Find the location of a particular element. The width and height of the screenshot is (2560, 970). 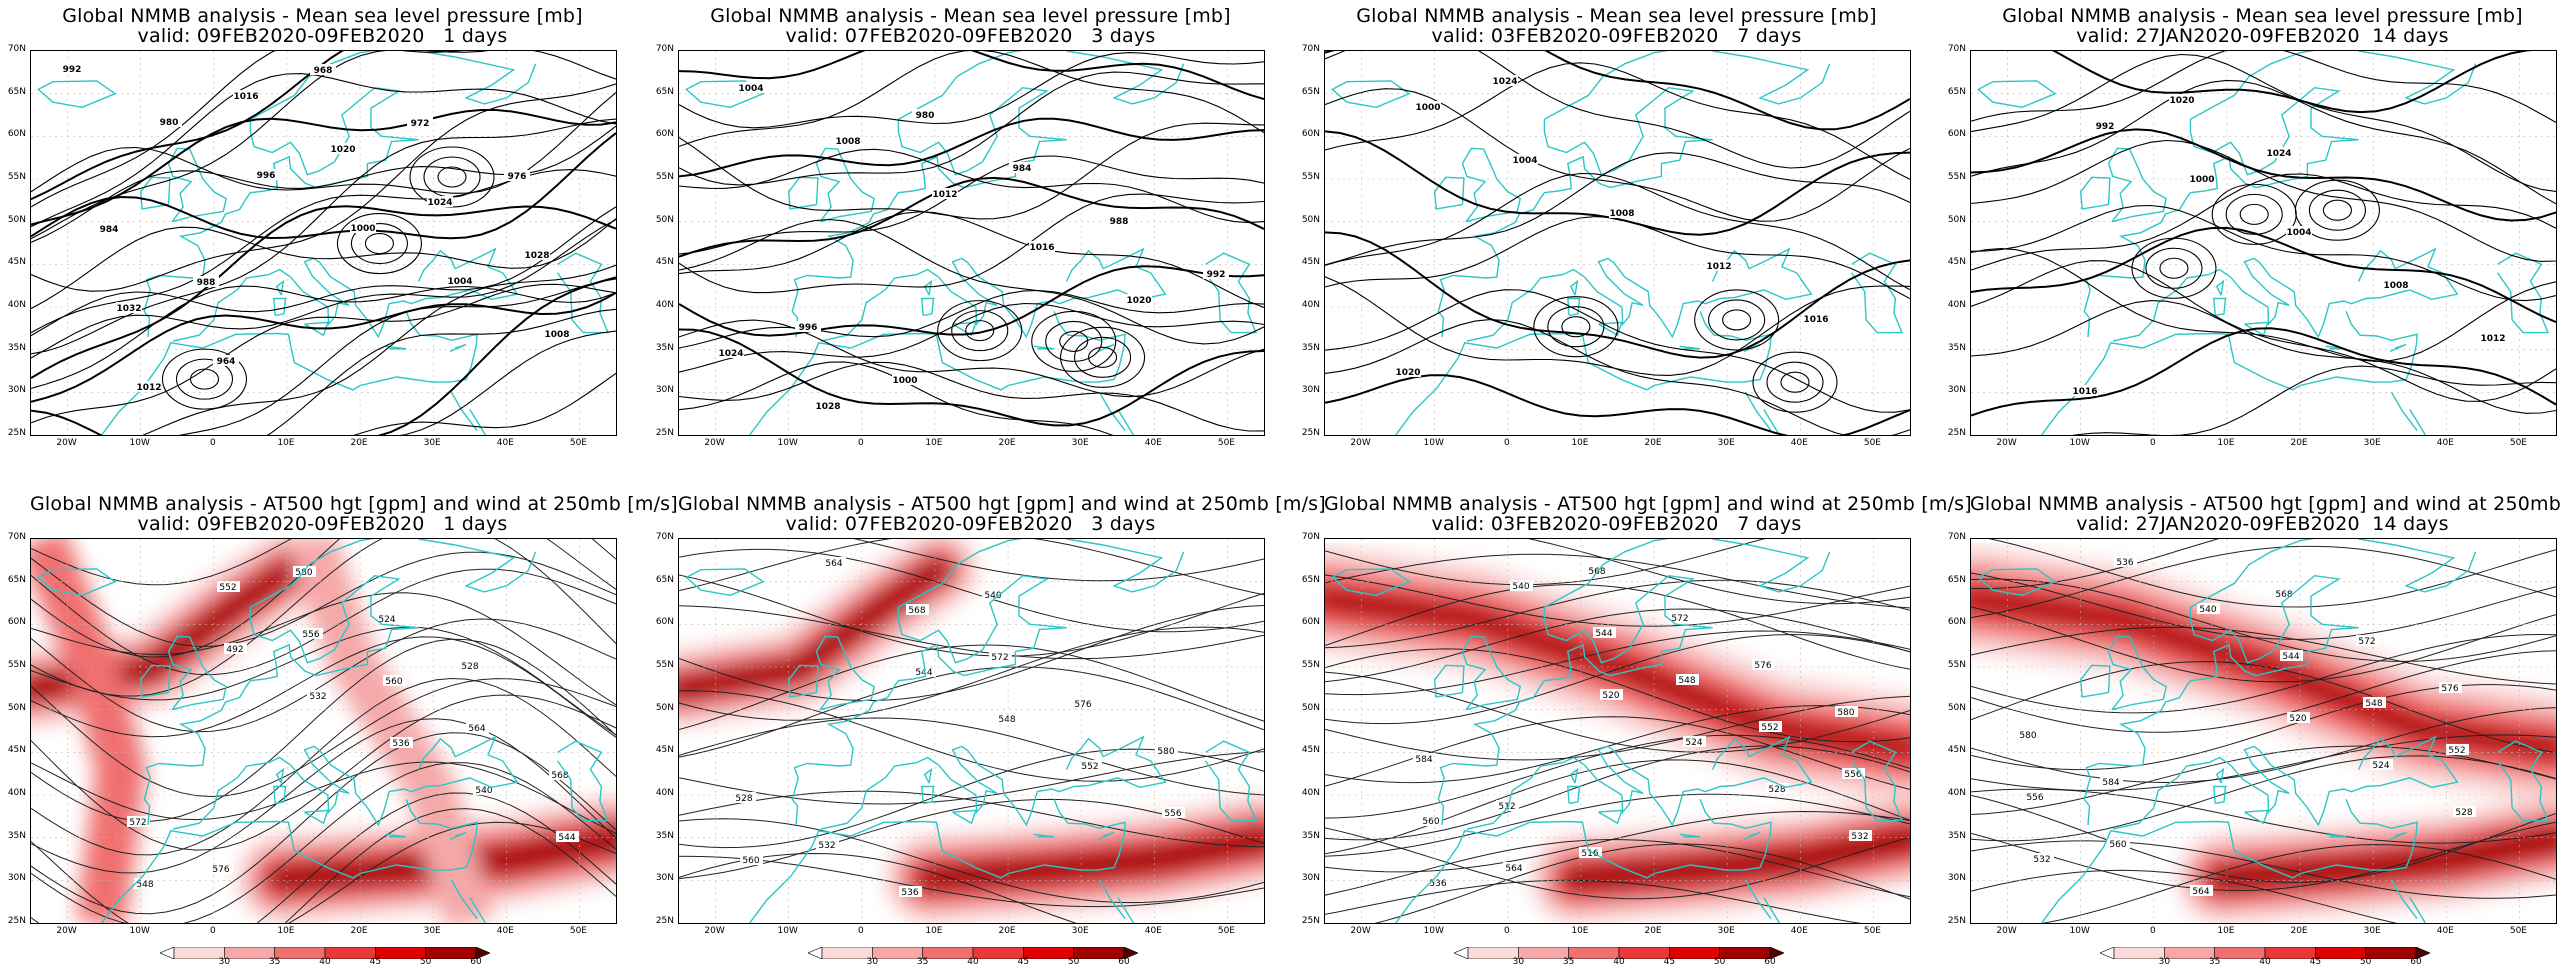

longitude-tick-label: 30E is located at coordinates (432, 931).